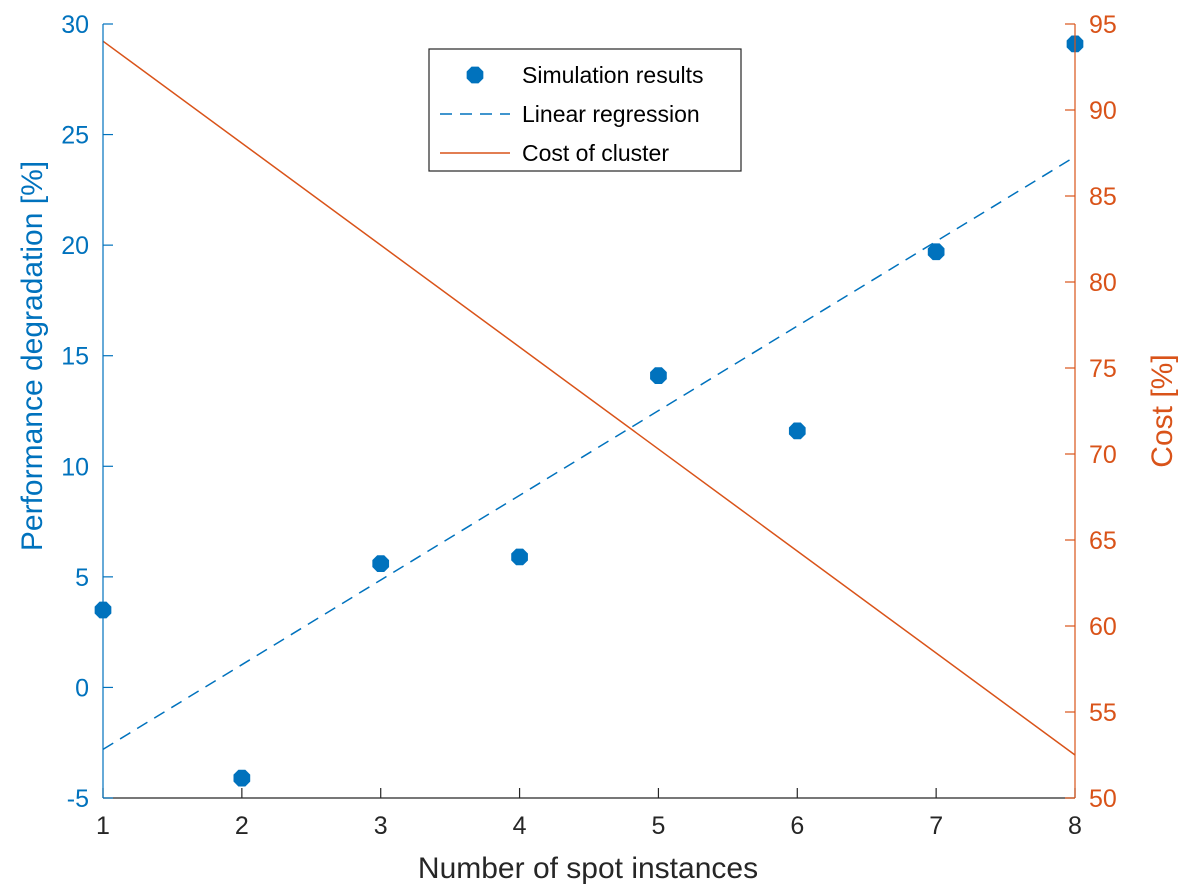 The height and width of the screenshot is (894, 1184). Describe the element at coordinates (1103, 713) in the screenshot. I see `y-right-tick-label: 55` at that location.